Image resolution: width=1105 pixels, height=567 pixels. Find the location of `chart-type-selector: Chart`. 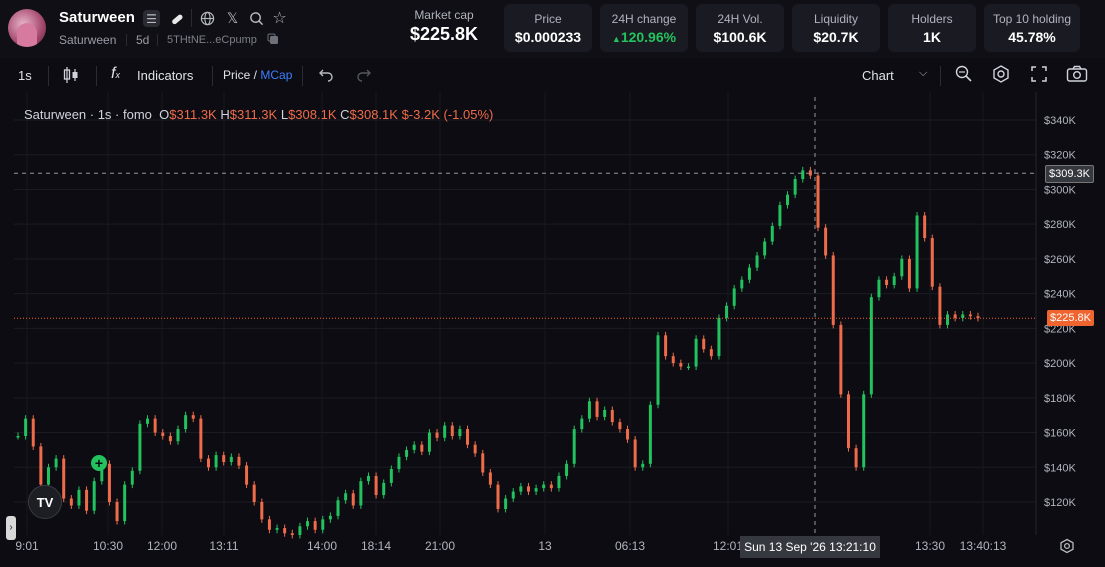

chart-type-selector: Chart is located at coordinates (878, 75).